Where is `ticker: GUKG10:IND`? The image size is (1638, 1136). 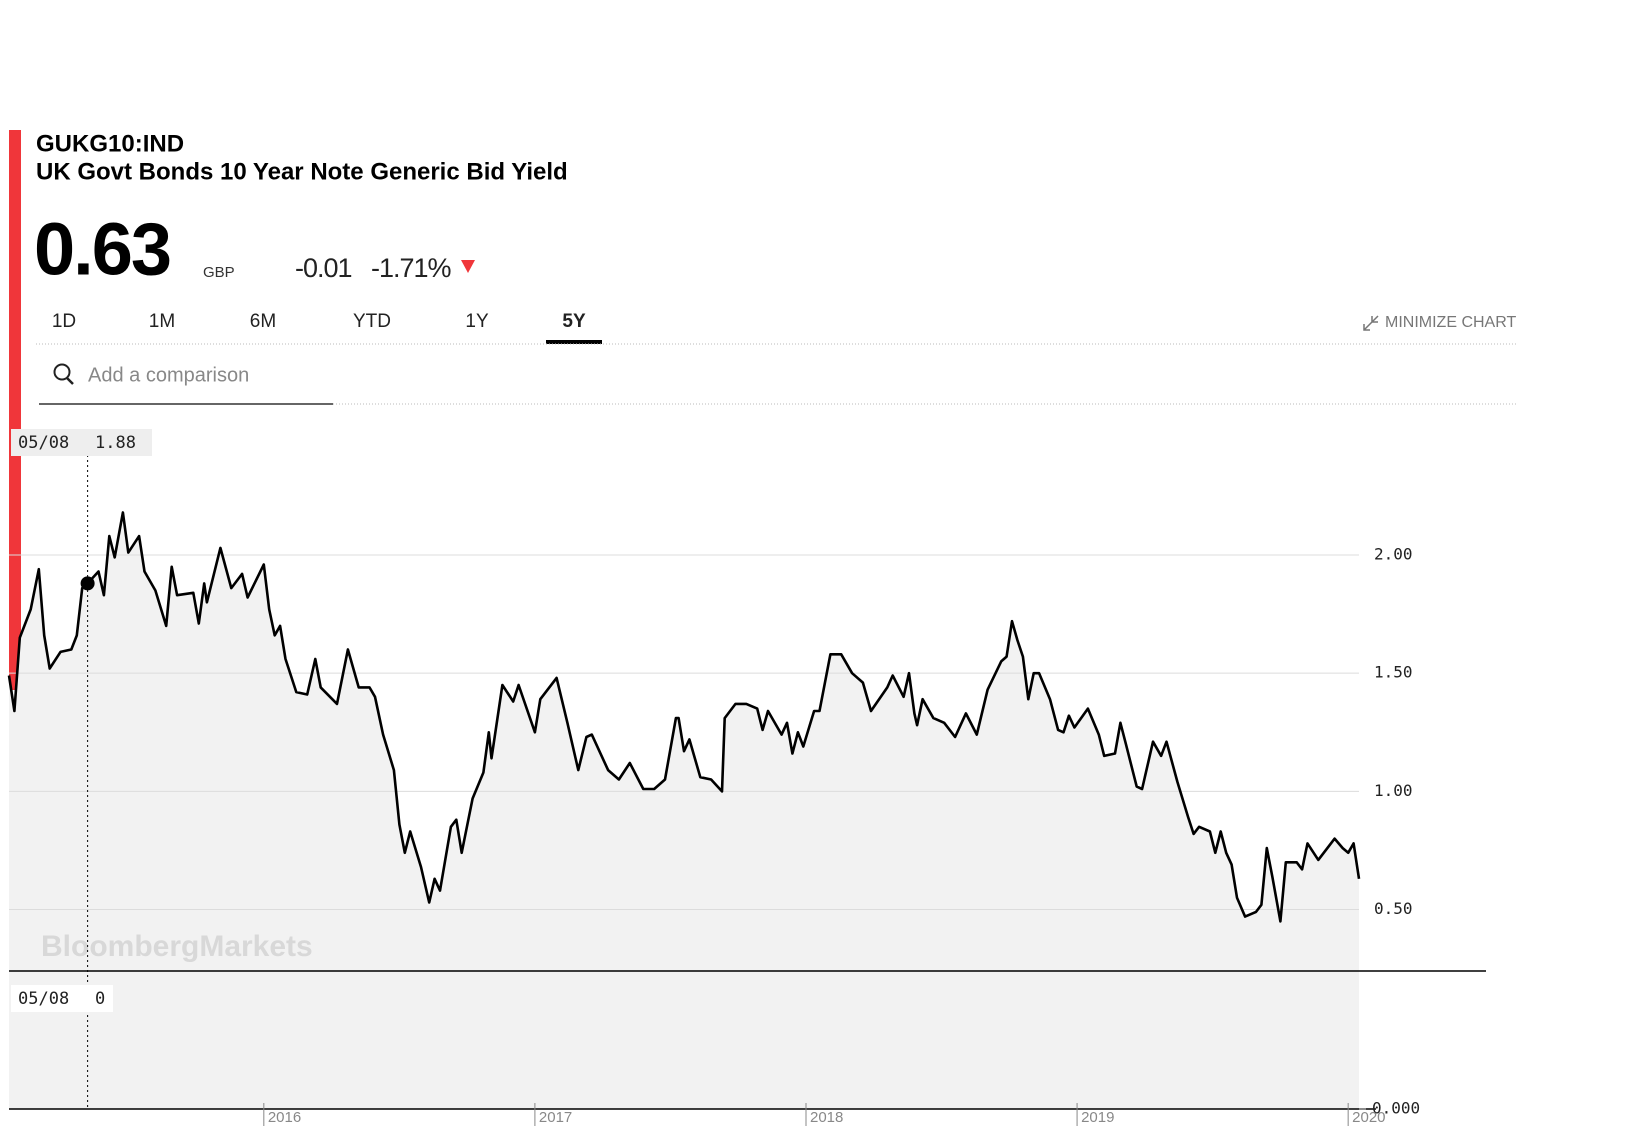 ticker: GUKG10:IND is located at coordinates (110, 143).